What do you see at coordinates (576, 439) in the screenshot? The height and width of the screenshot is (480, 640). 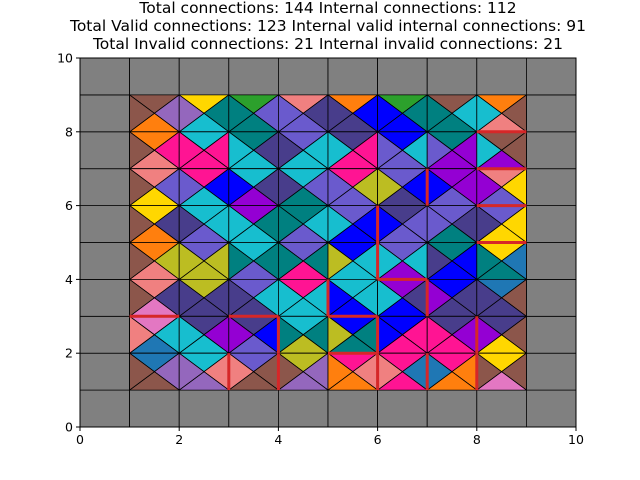 I see `x-tick-label: 10` at bounding box center [576, 439].